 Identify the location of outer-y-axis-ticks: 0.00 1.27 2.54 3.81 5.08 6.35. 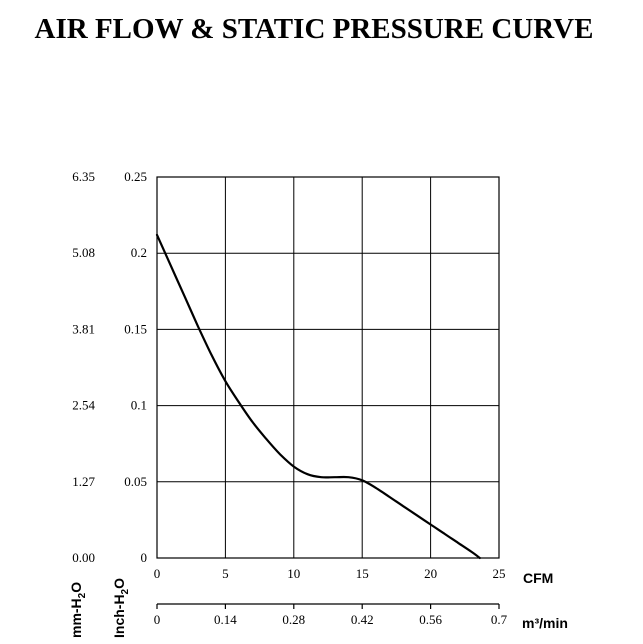
(83, 367).